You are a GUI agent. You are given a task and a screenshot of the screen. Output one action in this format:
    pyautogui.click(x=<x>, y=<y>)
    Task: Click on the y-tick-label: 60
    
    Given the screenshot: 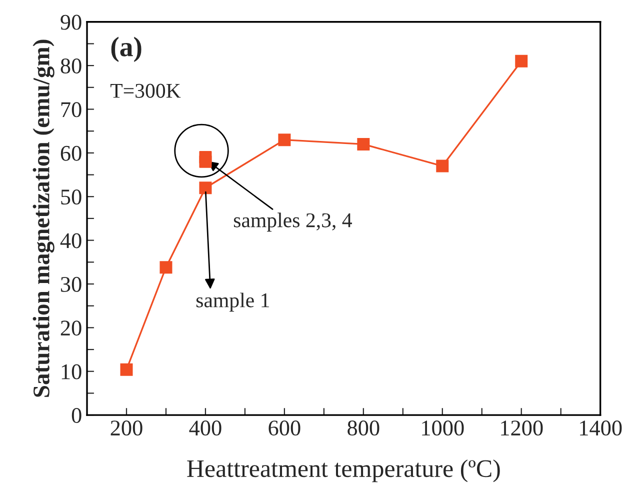 What is the action you would take?
    pyautogui.click(x=71, y=153)
    